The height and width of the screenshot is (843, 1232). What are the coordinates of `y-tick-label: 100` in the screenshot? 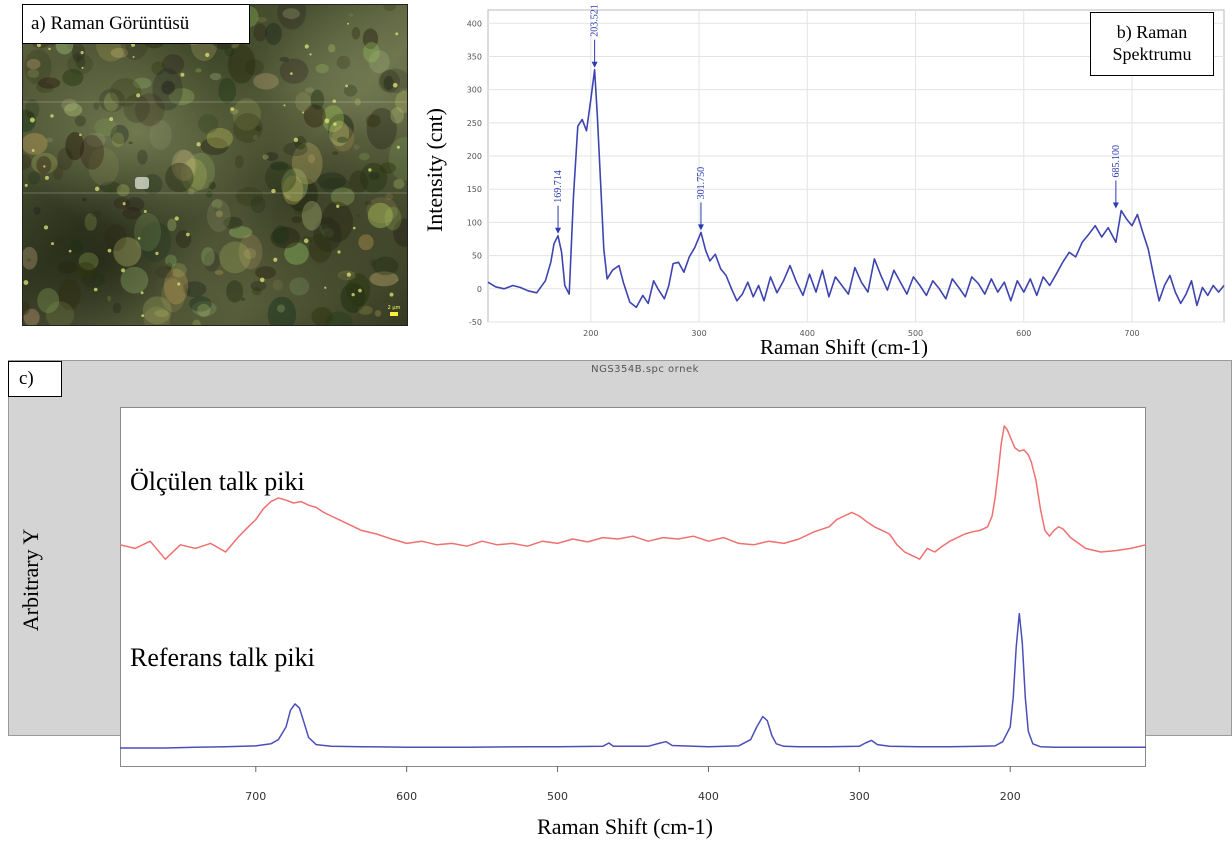 It's located at (474, 222).